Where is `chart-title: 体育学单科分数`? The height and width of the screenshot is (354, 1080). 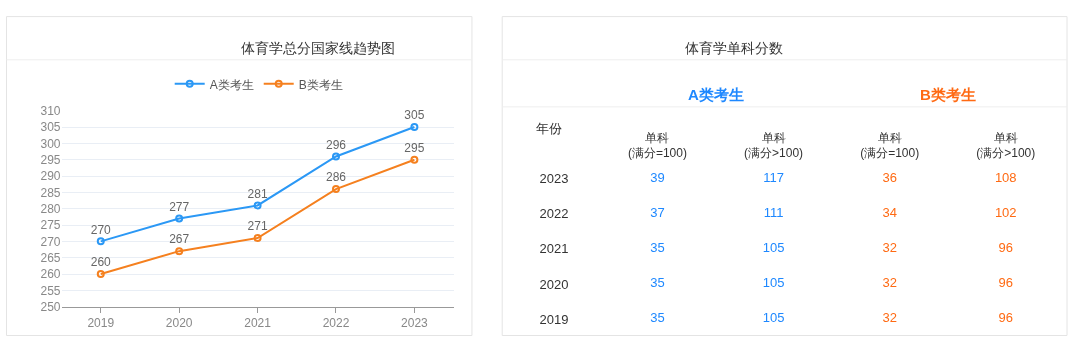 chart-title: 体育学单科分数 is located at coordinates (734, 48).